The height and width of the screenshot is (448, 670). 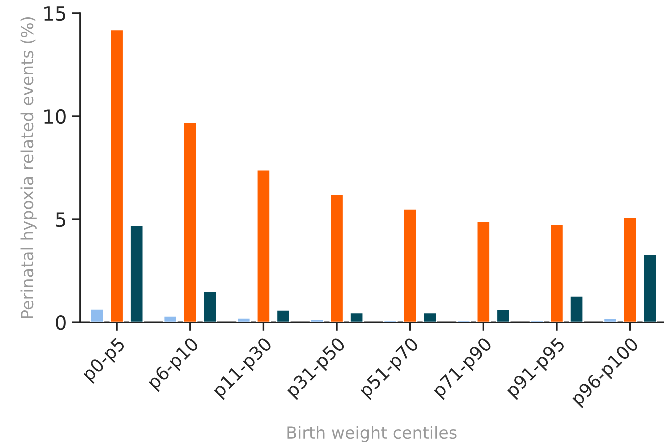 What do you see at coordinates (55, 14) in the screenshot?
I see `y-tick-label: 15` at bounding box center [55, 14].